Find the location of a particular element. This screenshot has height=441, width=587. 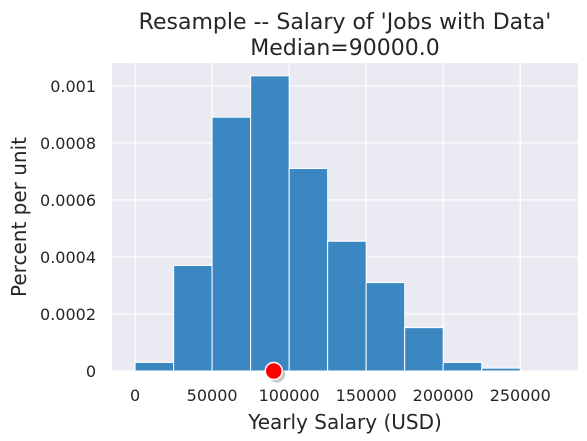

chart-title-line1: Resample -- Salary of 'Jobs with Data' is located at coordinates (345, 22).